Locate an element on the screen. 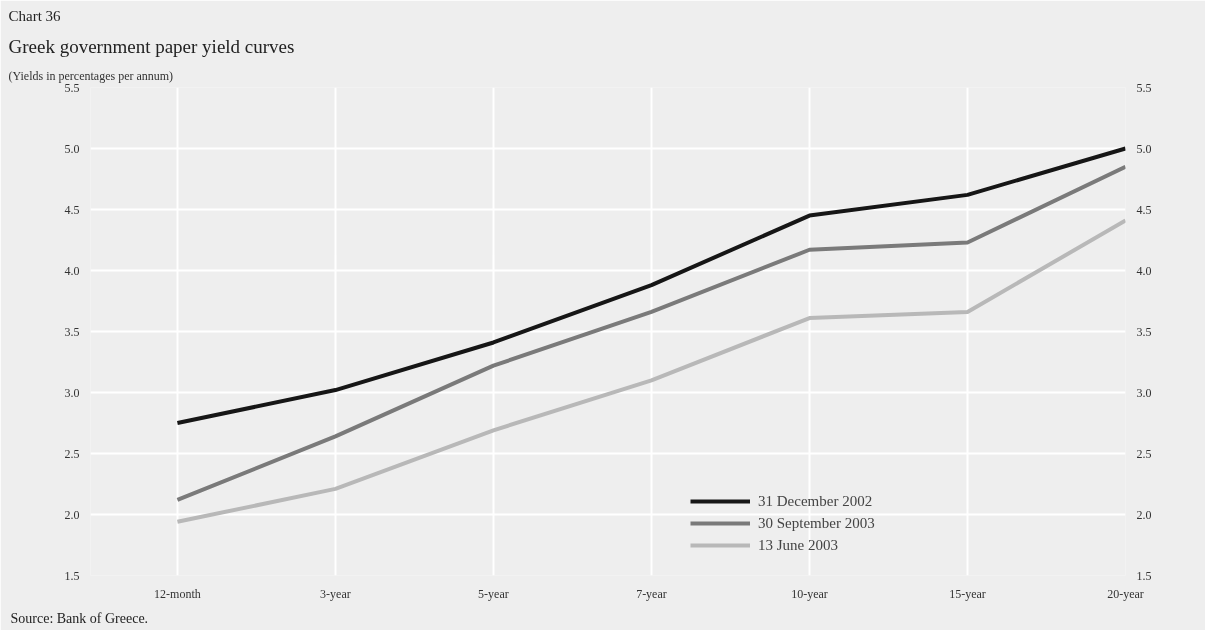 The width and height of the screenshot is (1205, 630). caption: Chart 36 is located at coordinates (35, 15).